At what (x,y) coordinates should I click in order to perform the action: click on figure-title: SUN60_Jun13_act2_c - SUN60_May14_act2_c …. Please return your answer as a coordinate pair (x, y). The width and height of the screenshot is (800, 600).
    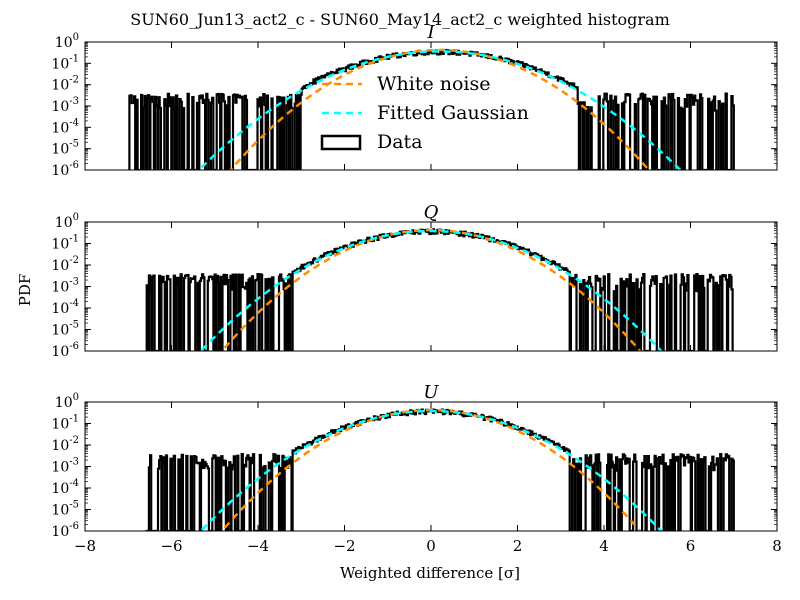
    Looking at the image, I should click on (399, 19).